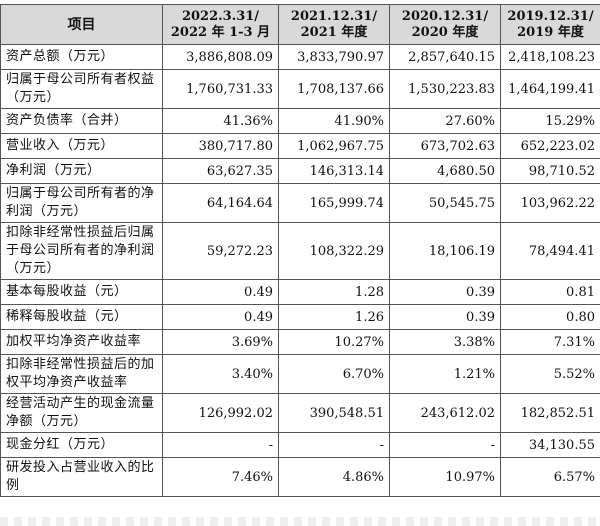  Describe the element at coordinates (445, 477) in the screenshot. I see `cell-value: 10.97%` at that location.